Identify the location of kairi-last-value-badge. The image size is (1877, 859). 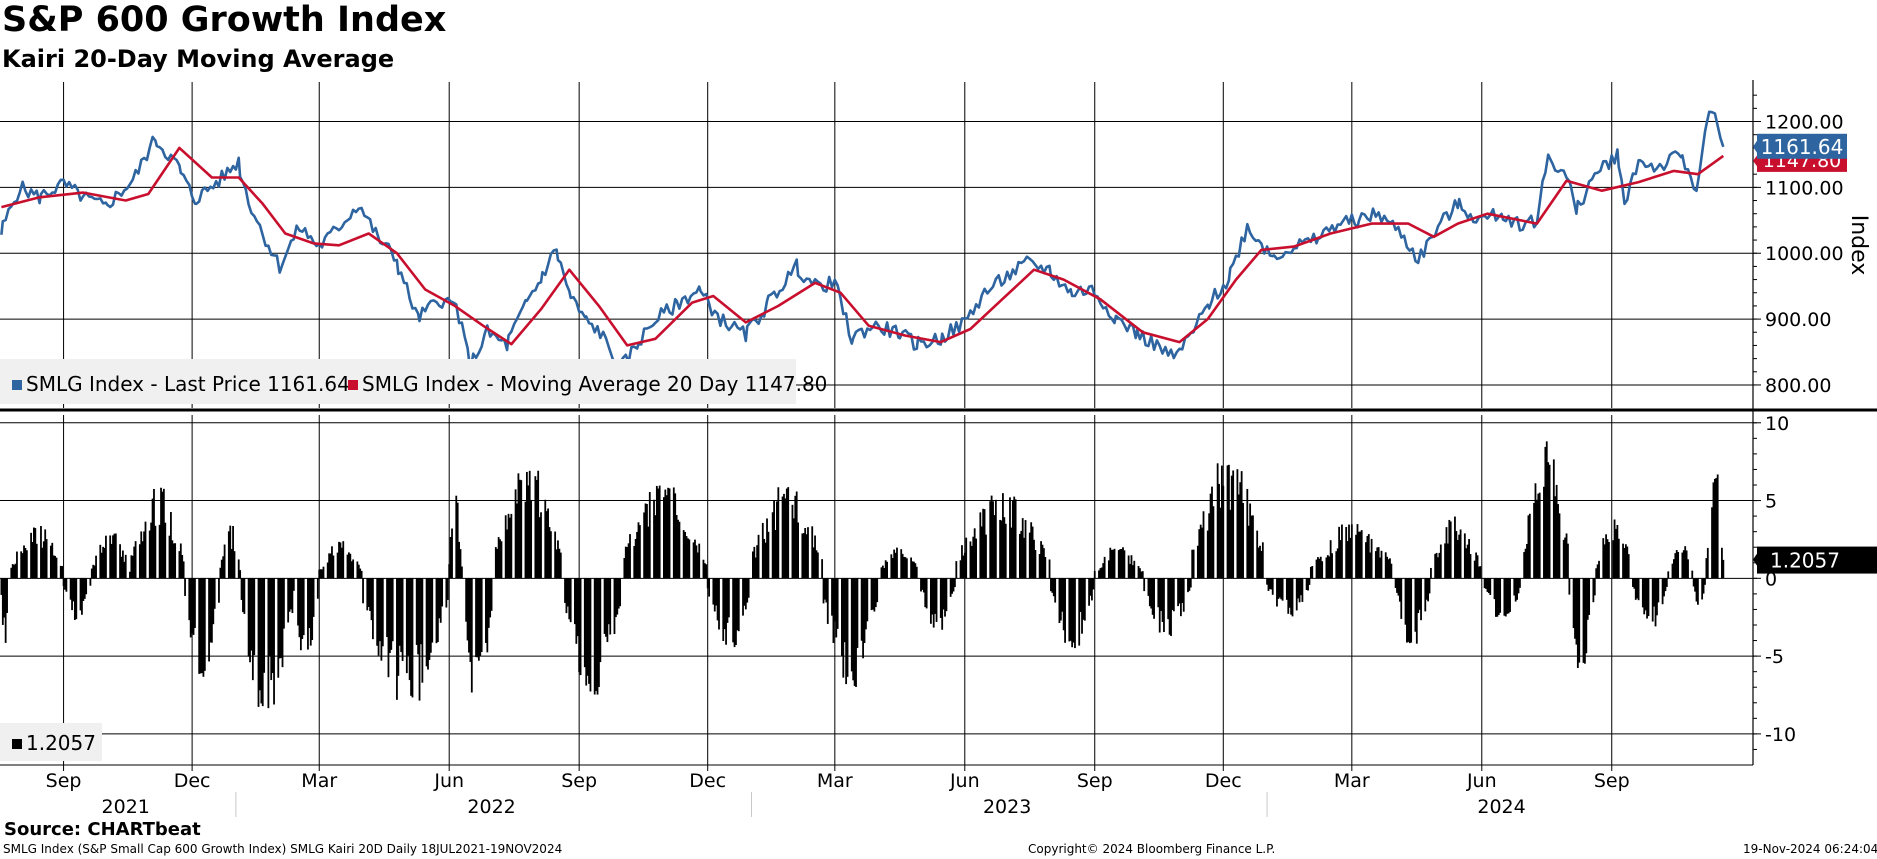
(1817, 560).